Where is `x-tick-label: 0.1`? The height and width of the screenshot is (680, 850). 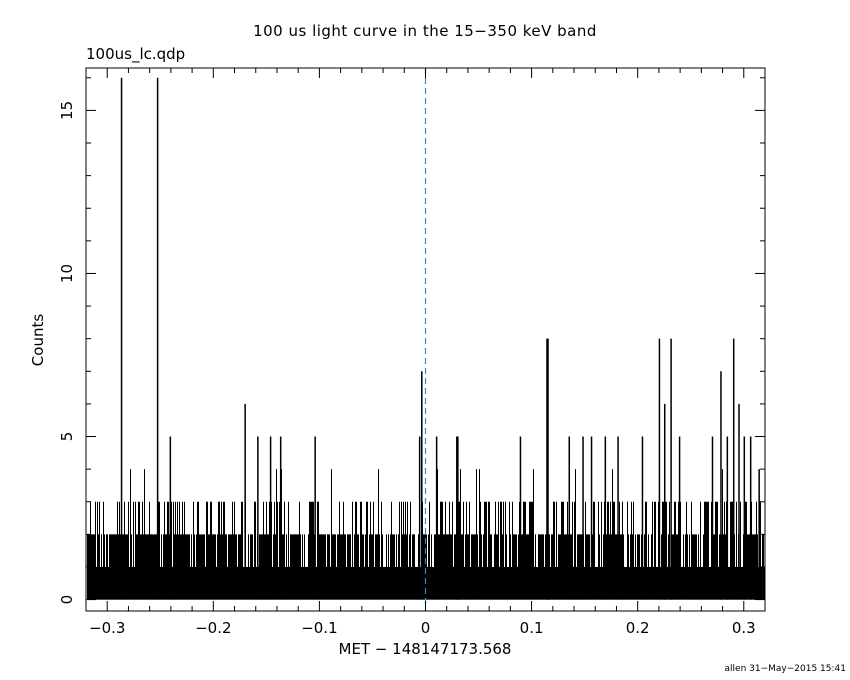 x-tick-label: 0.1 is located at coordinates (532, 628).